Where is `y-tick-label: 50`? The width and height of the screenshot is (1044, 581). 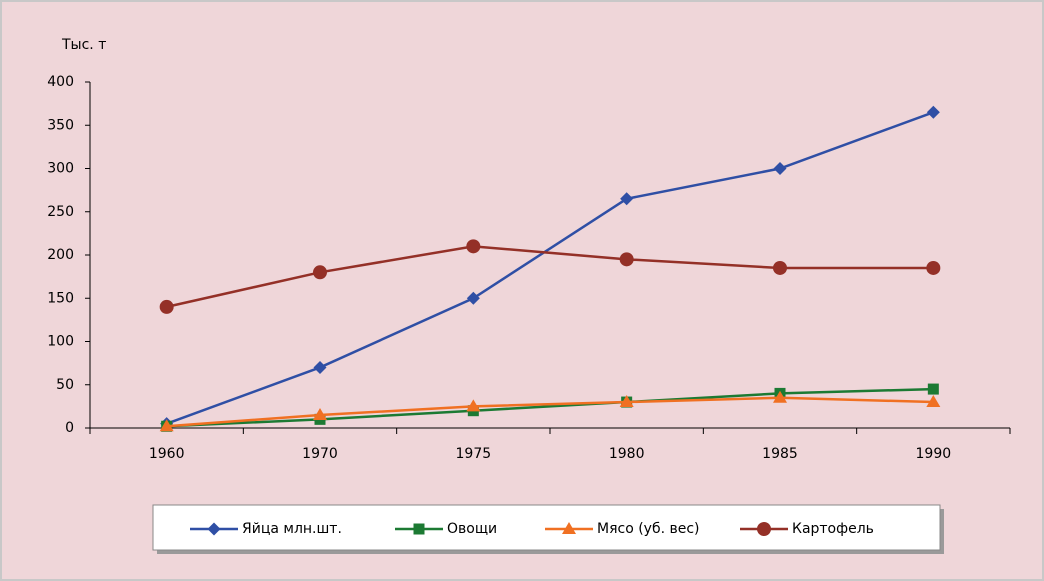 y-tick-label: 50 is located at coordinates (65, 385).